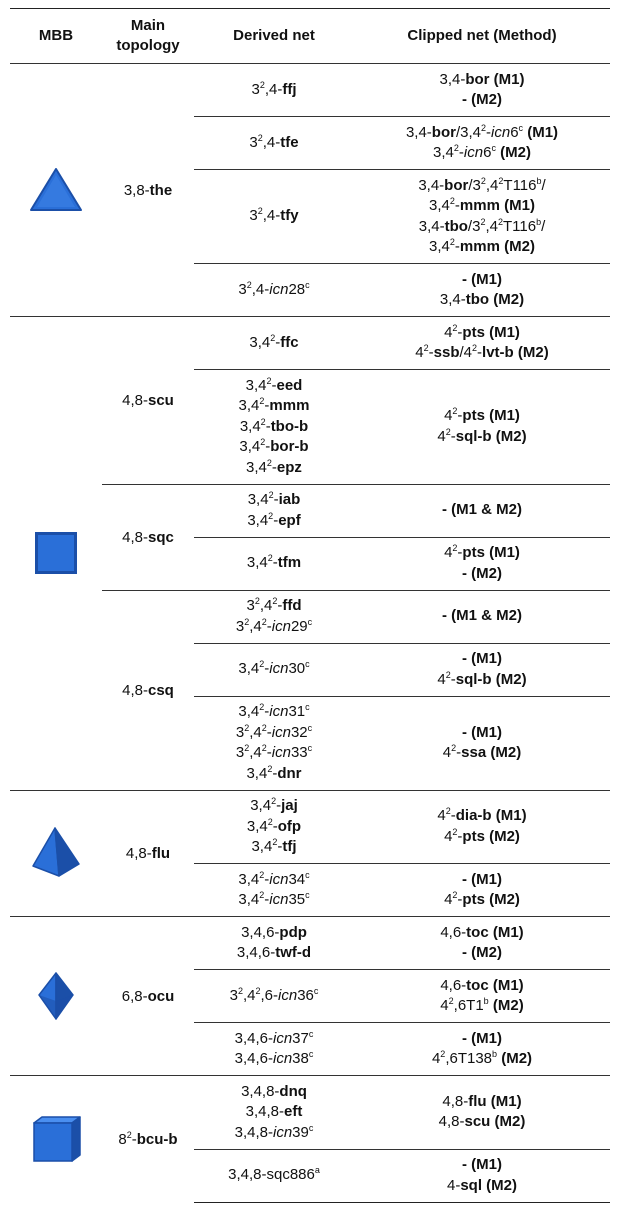  I want to click on derived-net-cell: 3,4,6-pdp 3,4,6-twf-d, so click(274, 943).